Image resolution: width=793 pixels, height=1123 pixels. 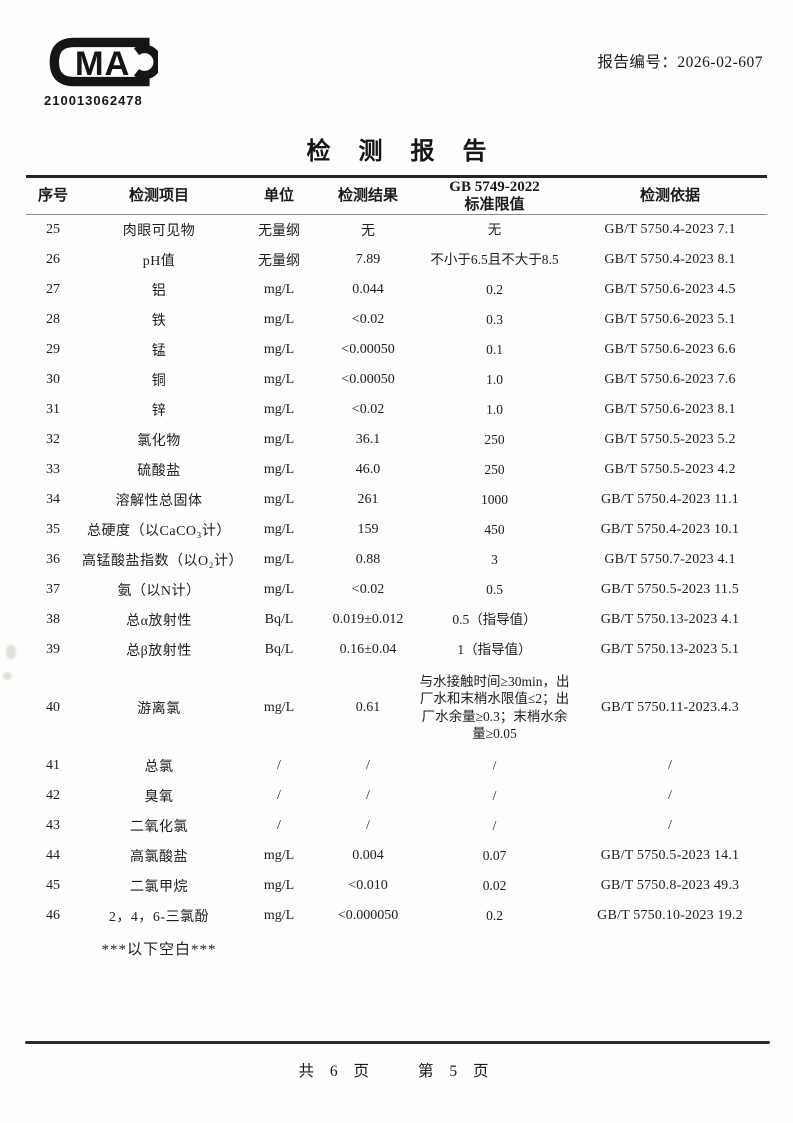 I want to click on cell-method: GB/T 5750.5-2023 11.5, so click(x=670, y=589).